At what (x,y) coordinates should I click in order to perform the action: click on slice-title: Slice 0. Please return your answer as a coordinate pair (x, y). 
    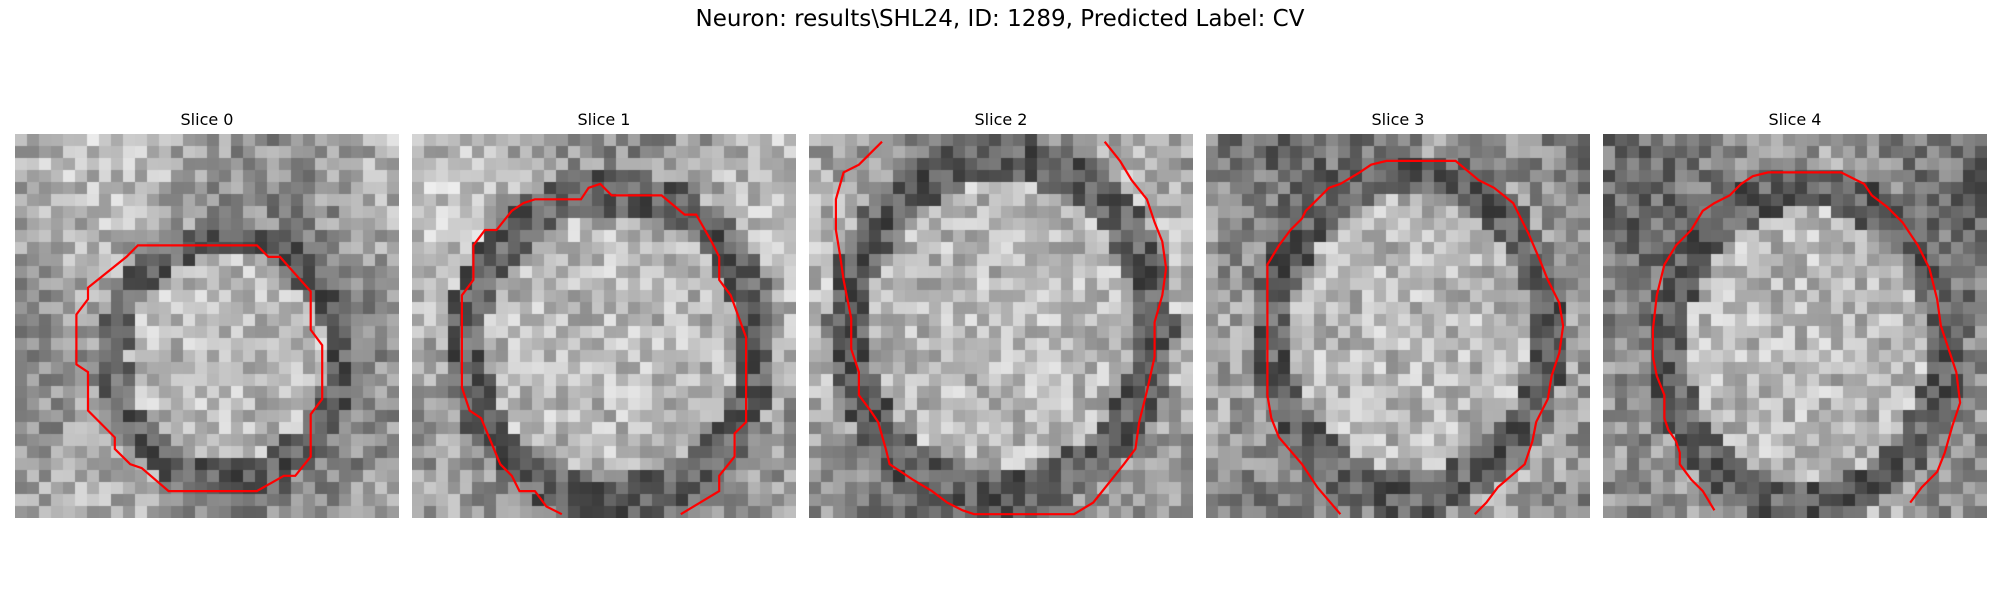
    Looking at the image, I should click on (207, 119).